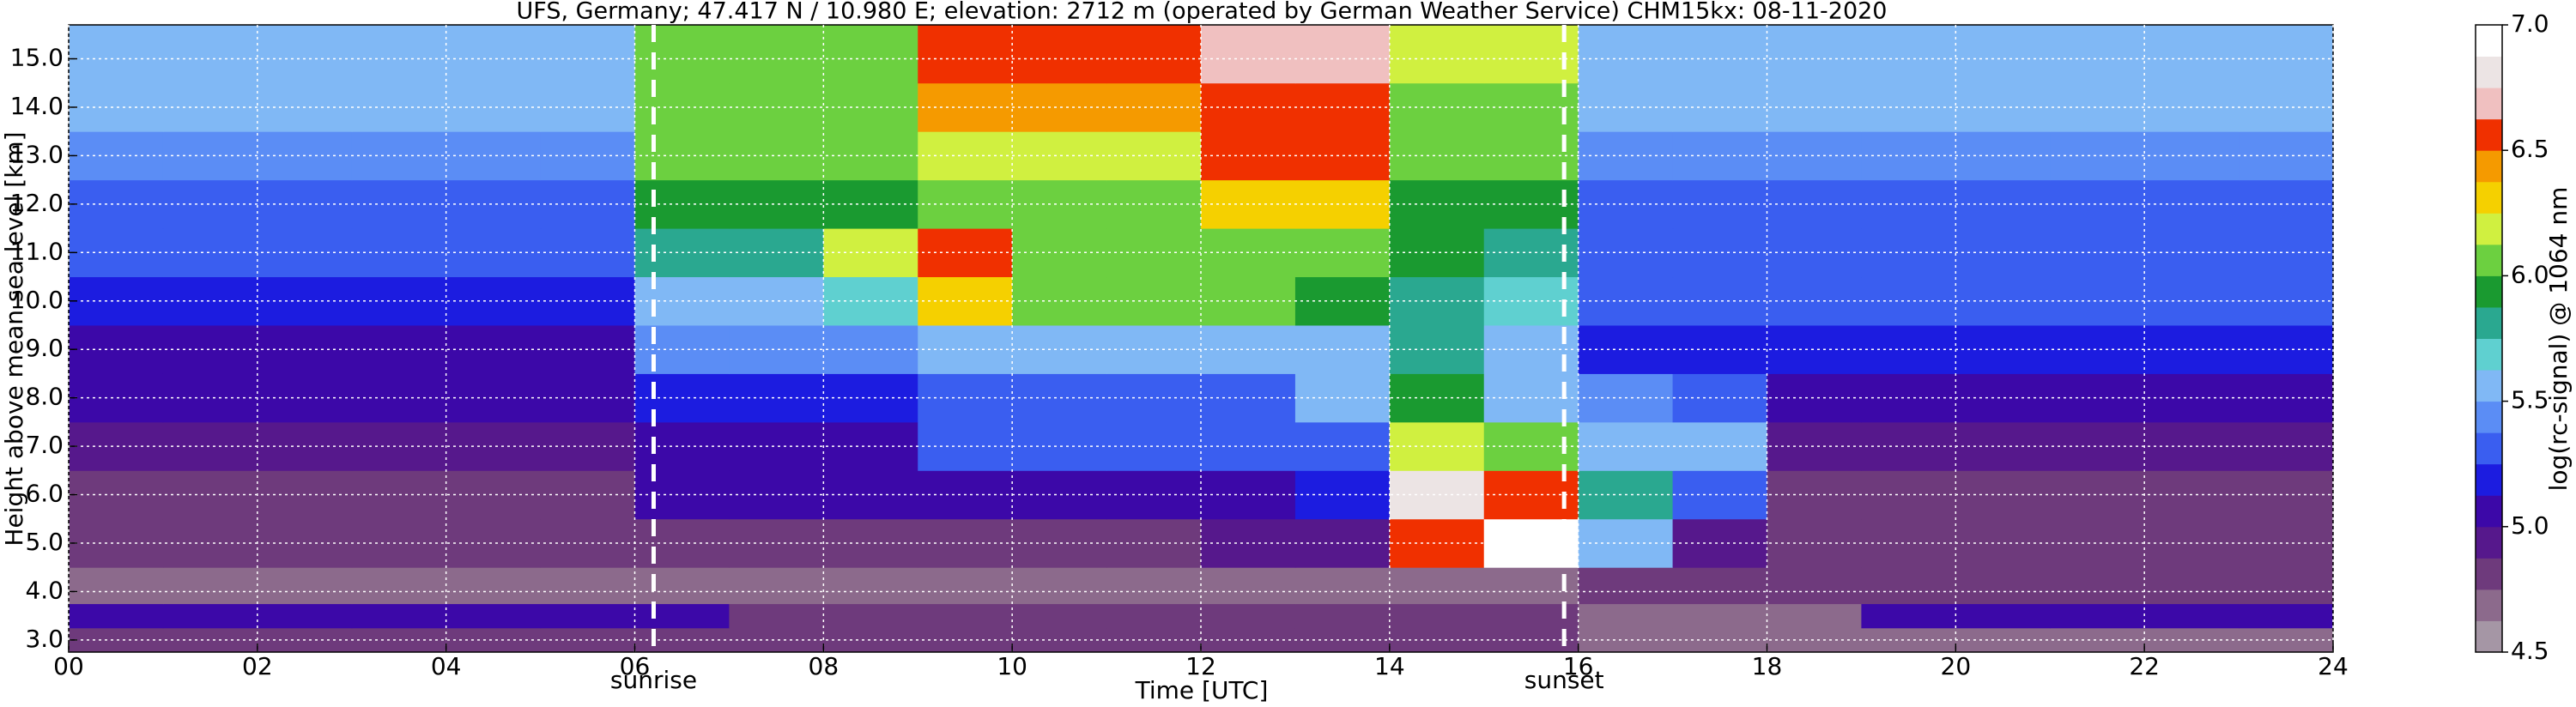  Describe the element at coordinates (446, 666) in the screenshot. I see `x-tick-label: 04` at that location.